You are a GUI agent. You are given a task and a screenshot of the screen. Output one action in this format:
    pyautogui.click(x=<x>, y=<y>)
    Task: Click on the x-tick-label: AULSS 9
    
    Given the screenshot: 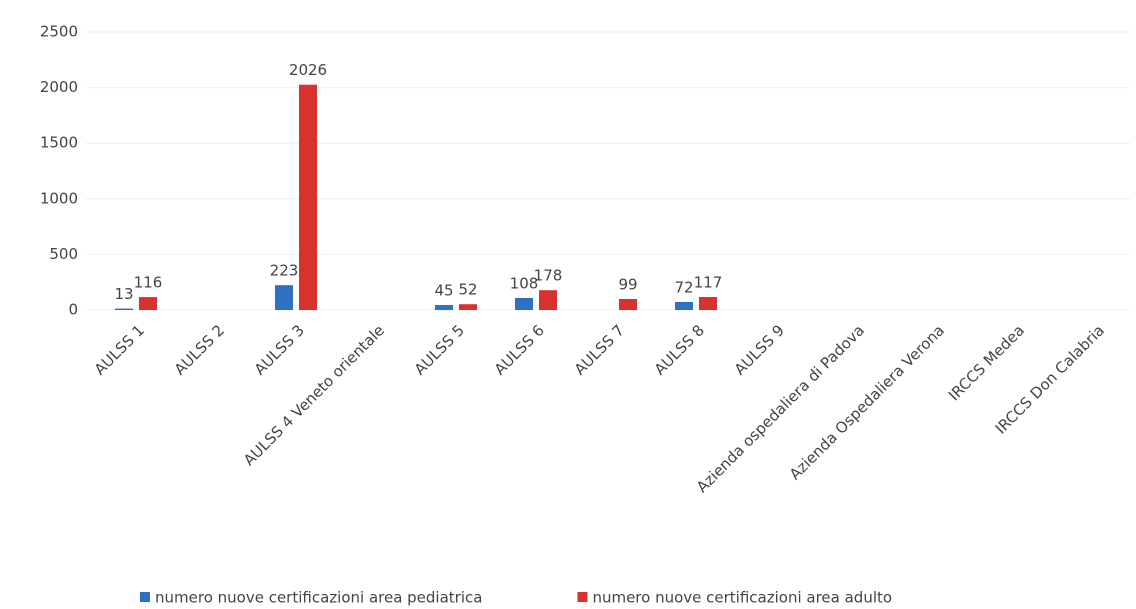 What is the action you would take?
    pyautogui.click(x=759, y=349)
    